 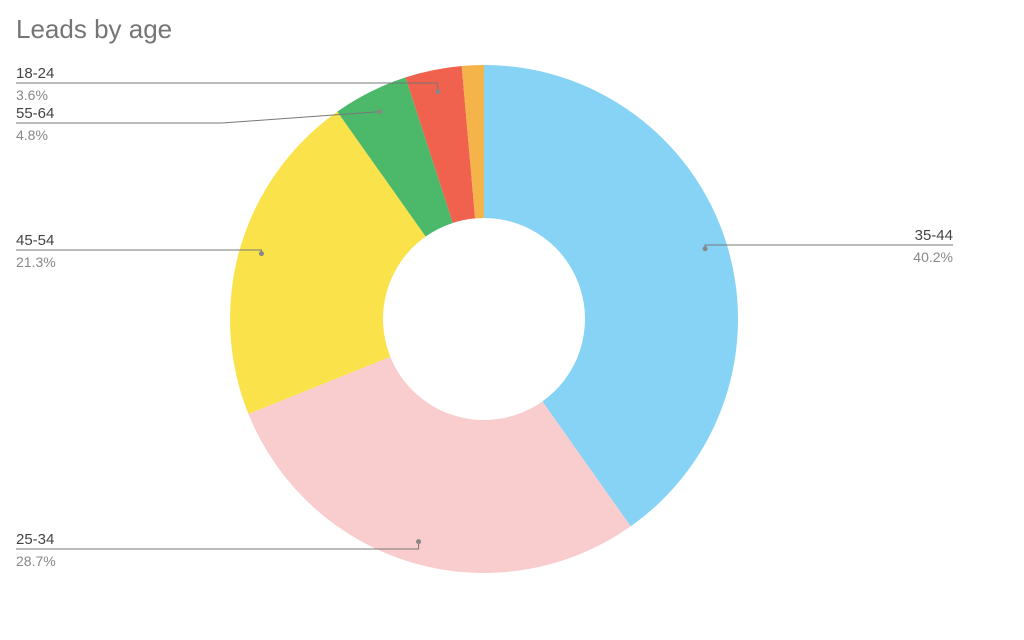 I want to click on slice-value: 4.8%, so click(x=32, y=135).